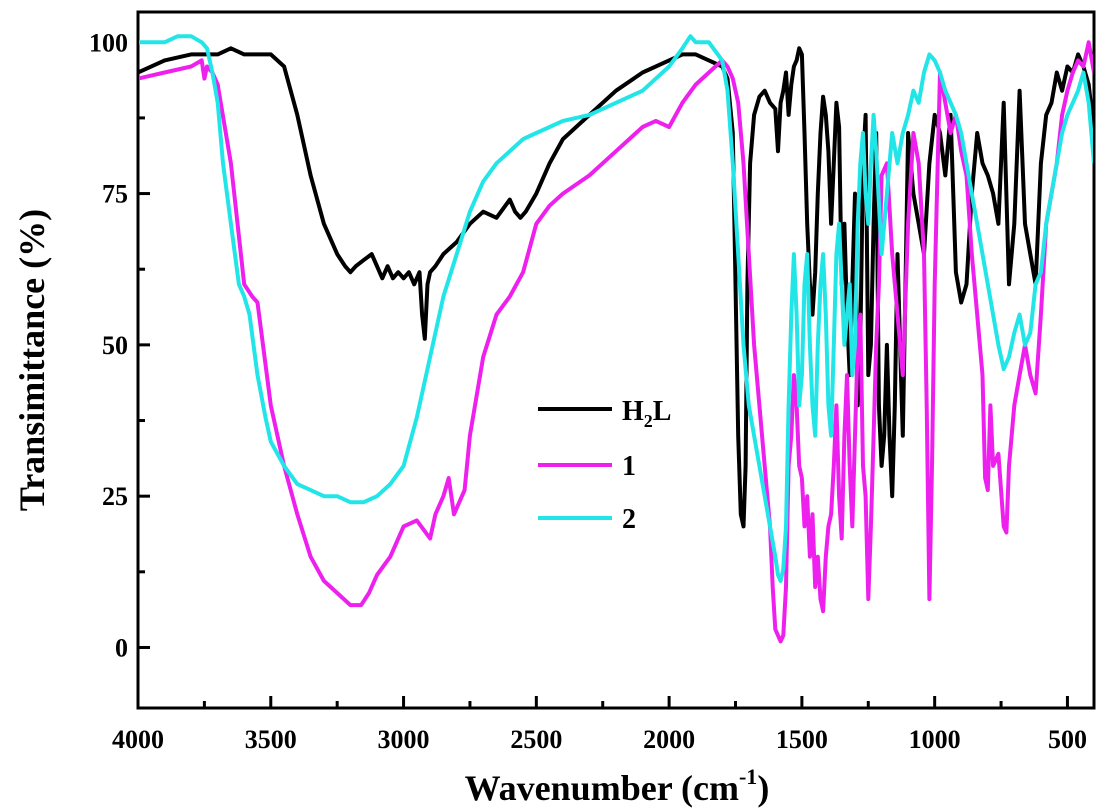 This screenshot has height=811, width=1098. I want to click on legend-label-h2l: H2L, so click(646, 413).